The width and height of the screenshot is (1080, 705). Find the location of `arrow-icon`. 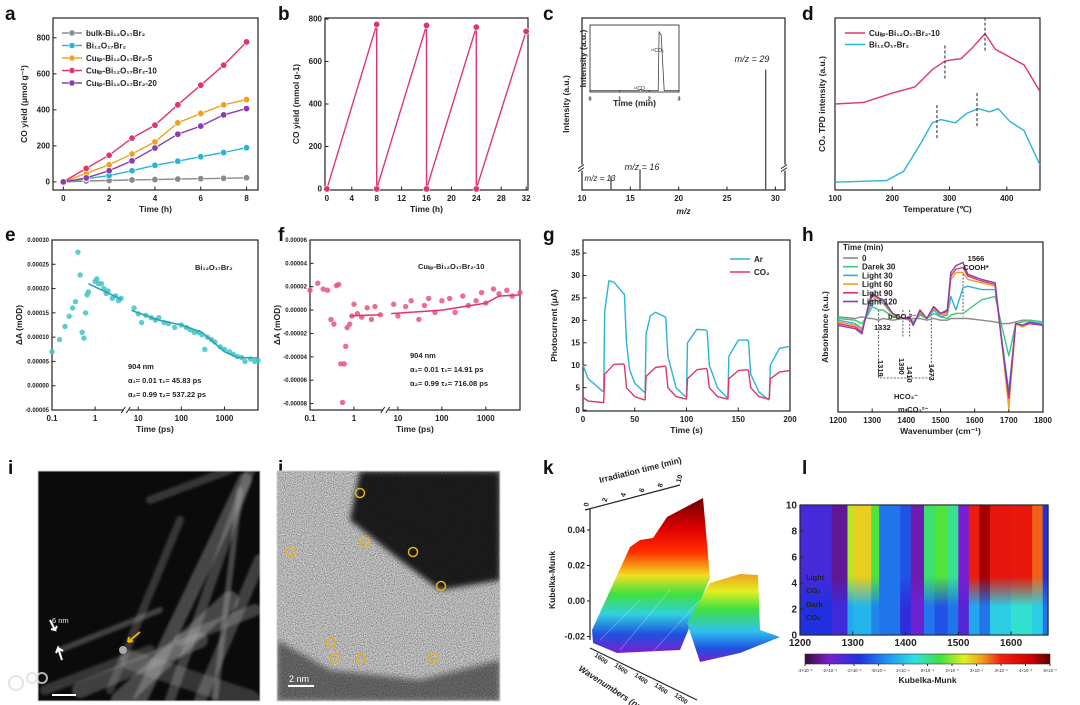

arrow-icon is located at coordinates (59, 653).